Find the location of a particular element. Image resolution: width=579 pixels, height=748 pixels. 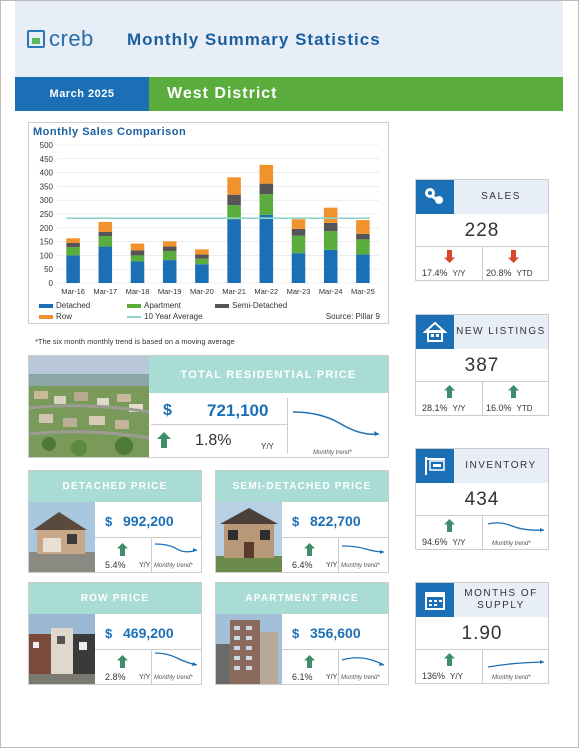

new-listings-yy-up-arrow-icon is located at coordinates (449, 391).